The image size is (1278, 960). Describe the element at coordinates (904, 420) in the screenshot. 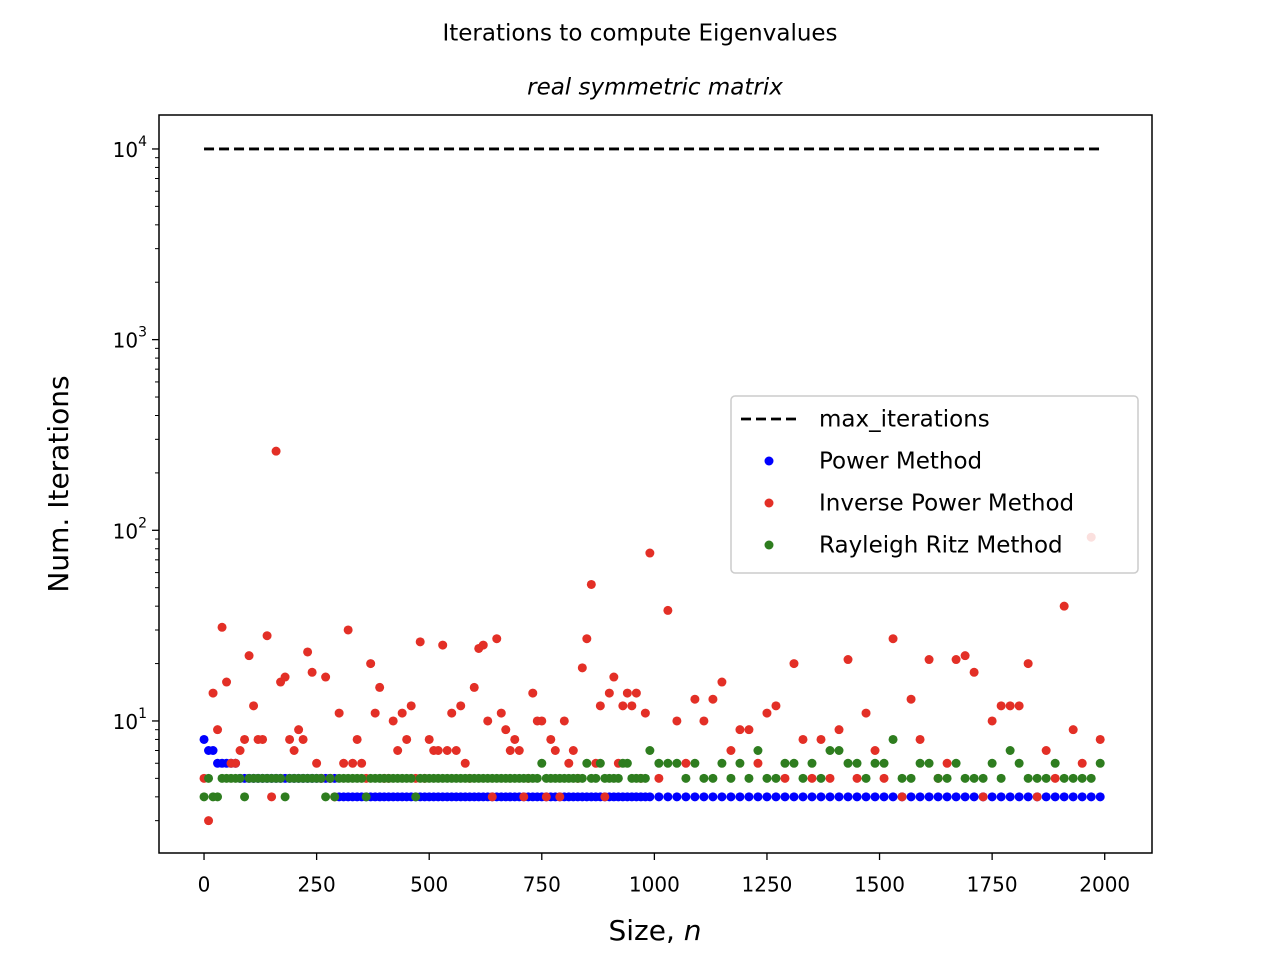

I see `legend-label: max_iterations` at that location.